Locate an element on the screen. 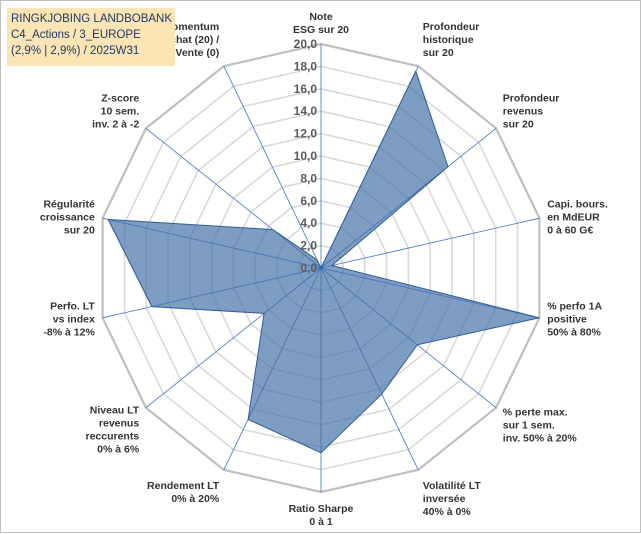 This screenshot has height=534, width=641. axis-label: Note ESG sur 20 is located at coordinates (321, 23).